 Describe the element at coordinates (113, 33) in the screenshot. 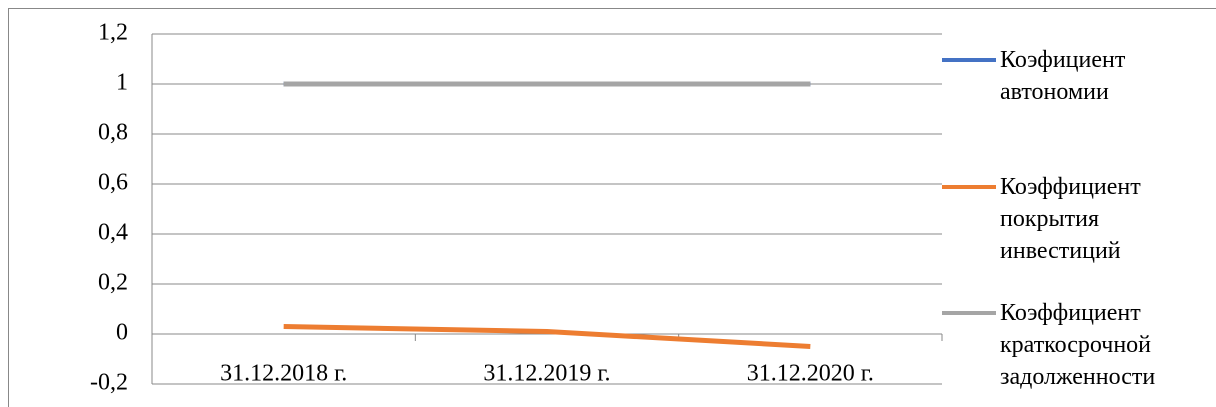

I see `y-tick-label: 1,2` at that location.